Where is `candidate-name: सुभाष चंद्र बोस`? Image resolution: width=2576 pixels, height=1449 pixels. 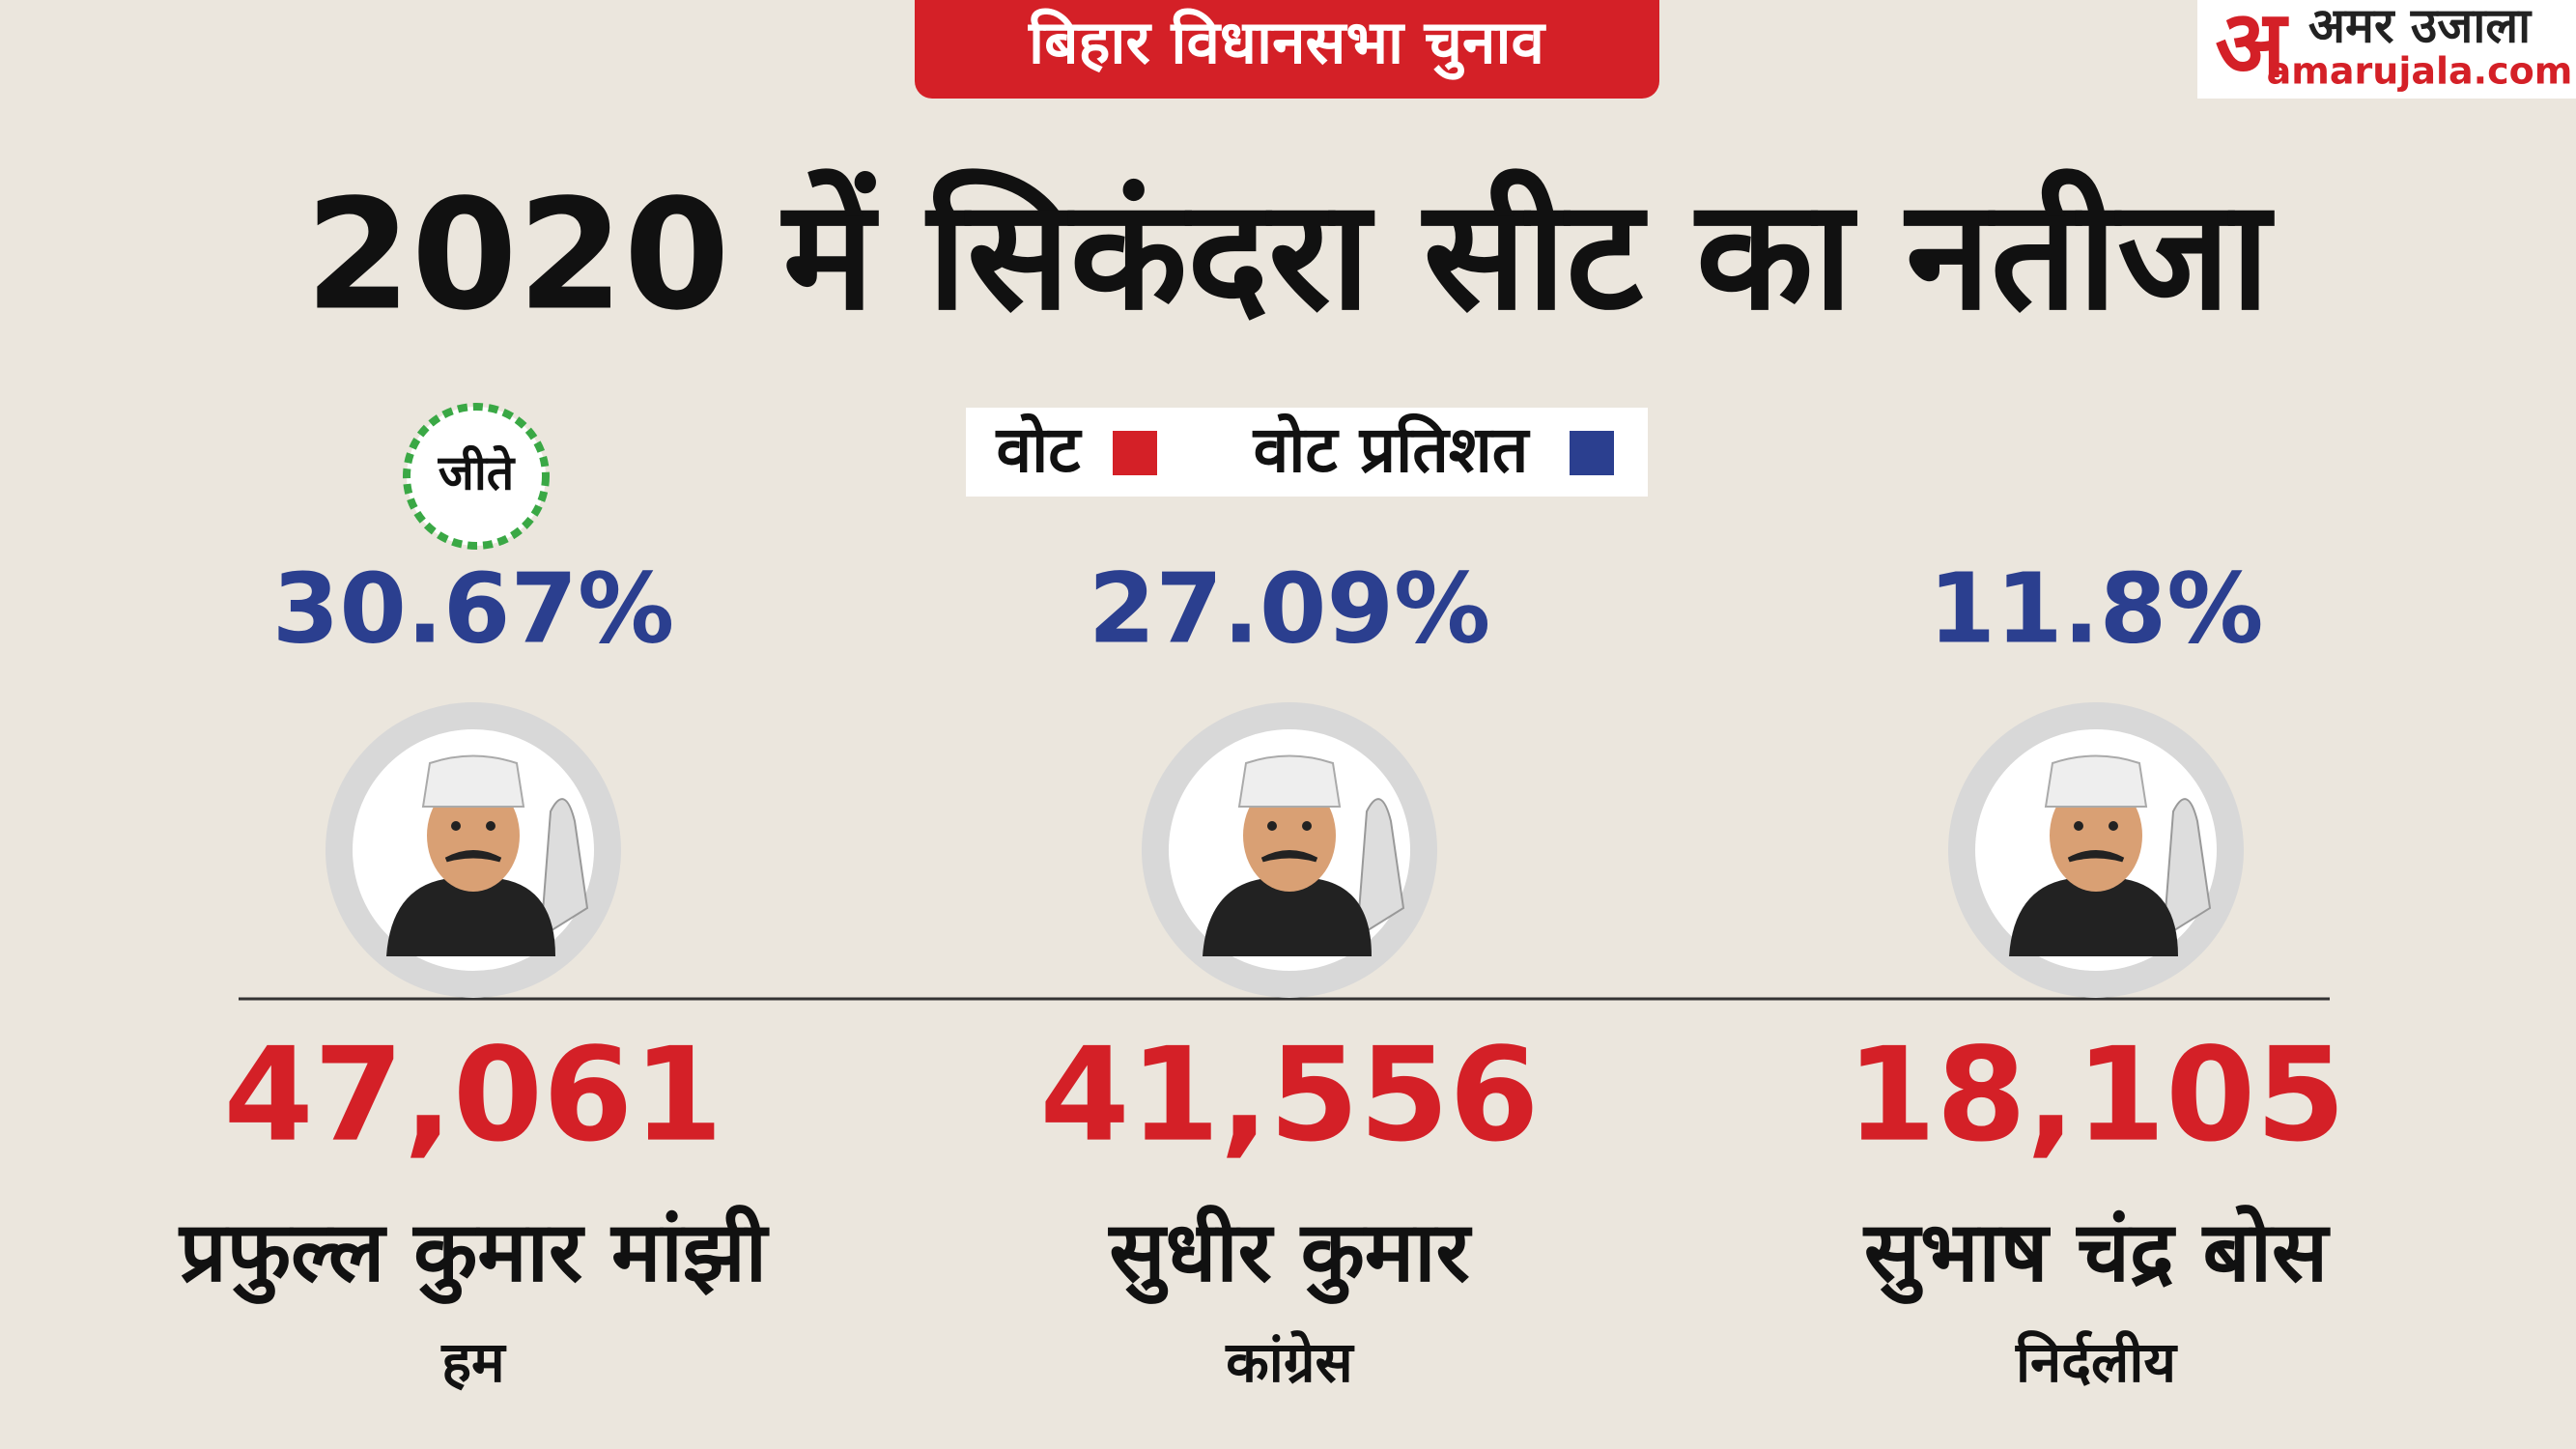
candidate-name: सुभाष चंद्र बोस is located at coordinates (2096, 1254).